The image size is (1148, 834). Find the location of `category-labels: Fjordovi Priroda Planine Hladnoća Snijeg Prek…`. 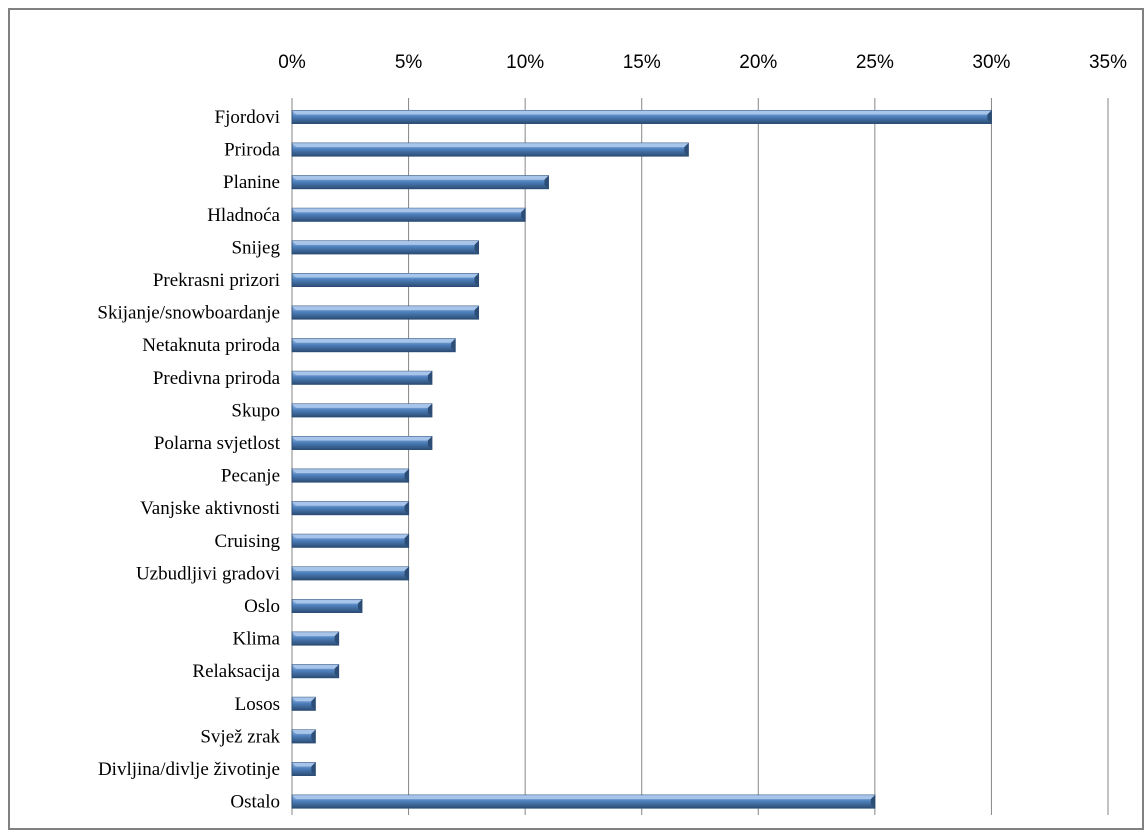

category-labels: Fjordovi Priroda Planine Hladnoća Snijeg Prek… is located at coordinates (188, 460).